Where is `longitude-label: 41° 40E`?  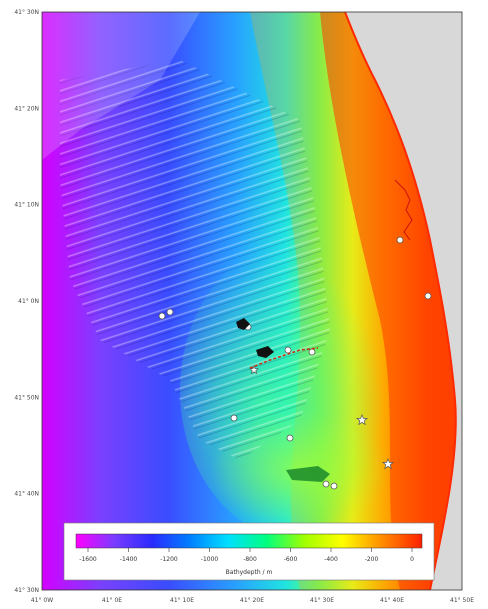 longitude-label: 41° 40E is located at coordinates (392, 600).